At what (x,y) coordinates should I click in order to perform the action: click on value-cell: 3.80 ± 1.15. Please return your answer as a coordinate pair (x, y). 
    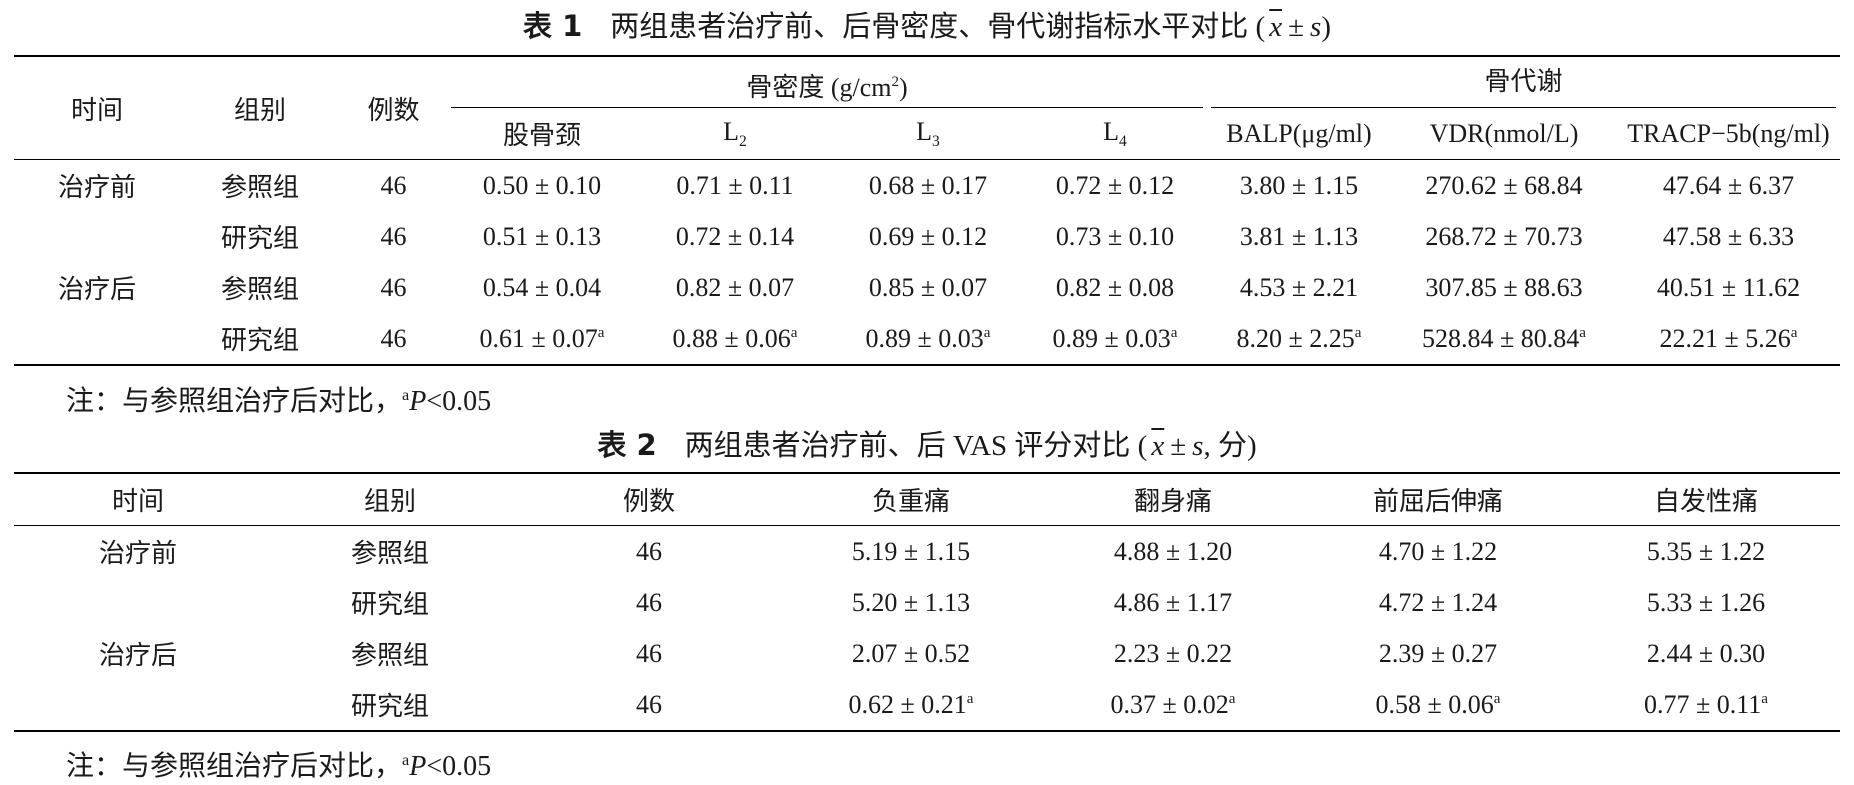
    Looking at the image, I should click on (1299, 186).